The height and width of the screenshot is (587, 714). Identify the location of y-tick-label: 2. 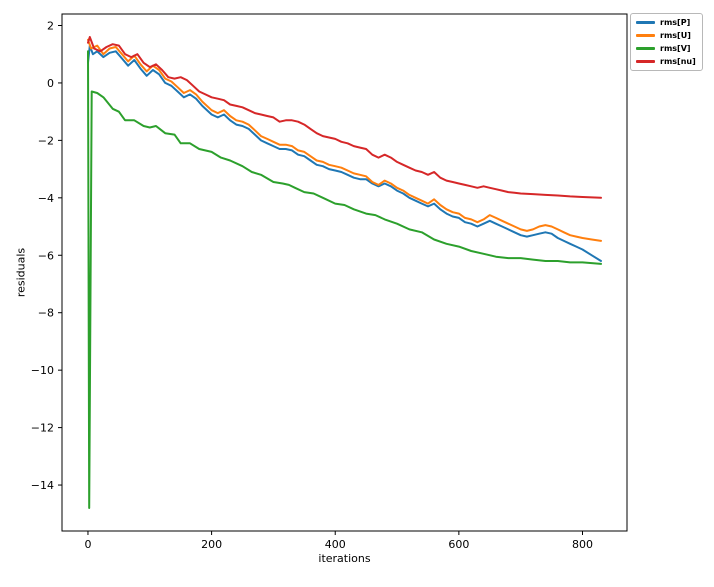
(50, 25).